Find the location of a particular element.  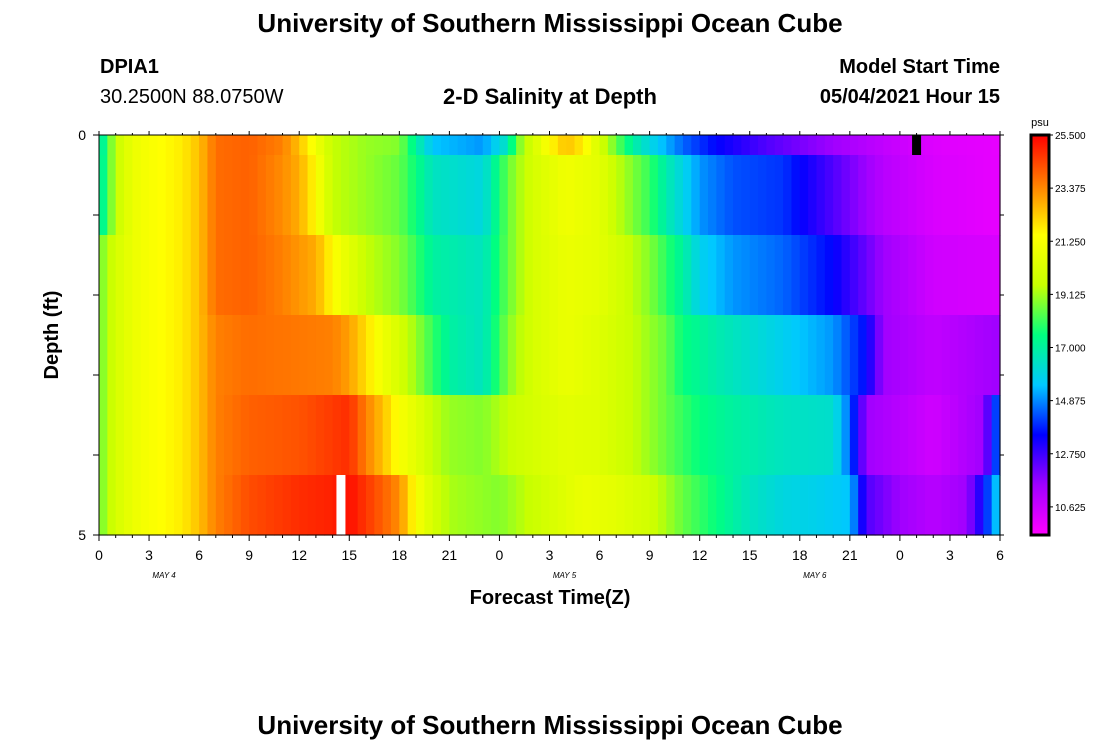

model-start-label: Model Start Time is located at coordinates (919, 67).